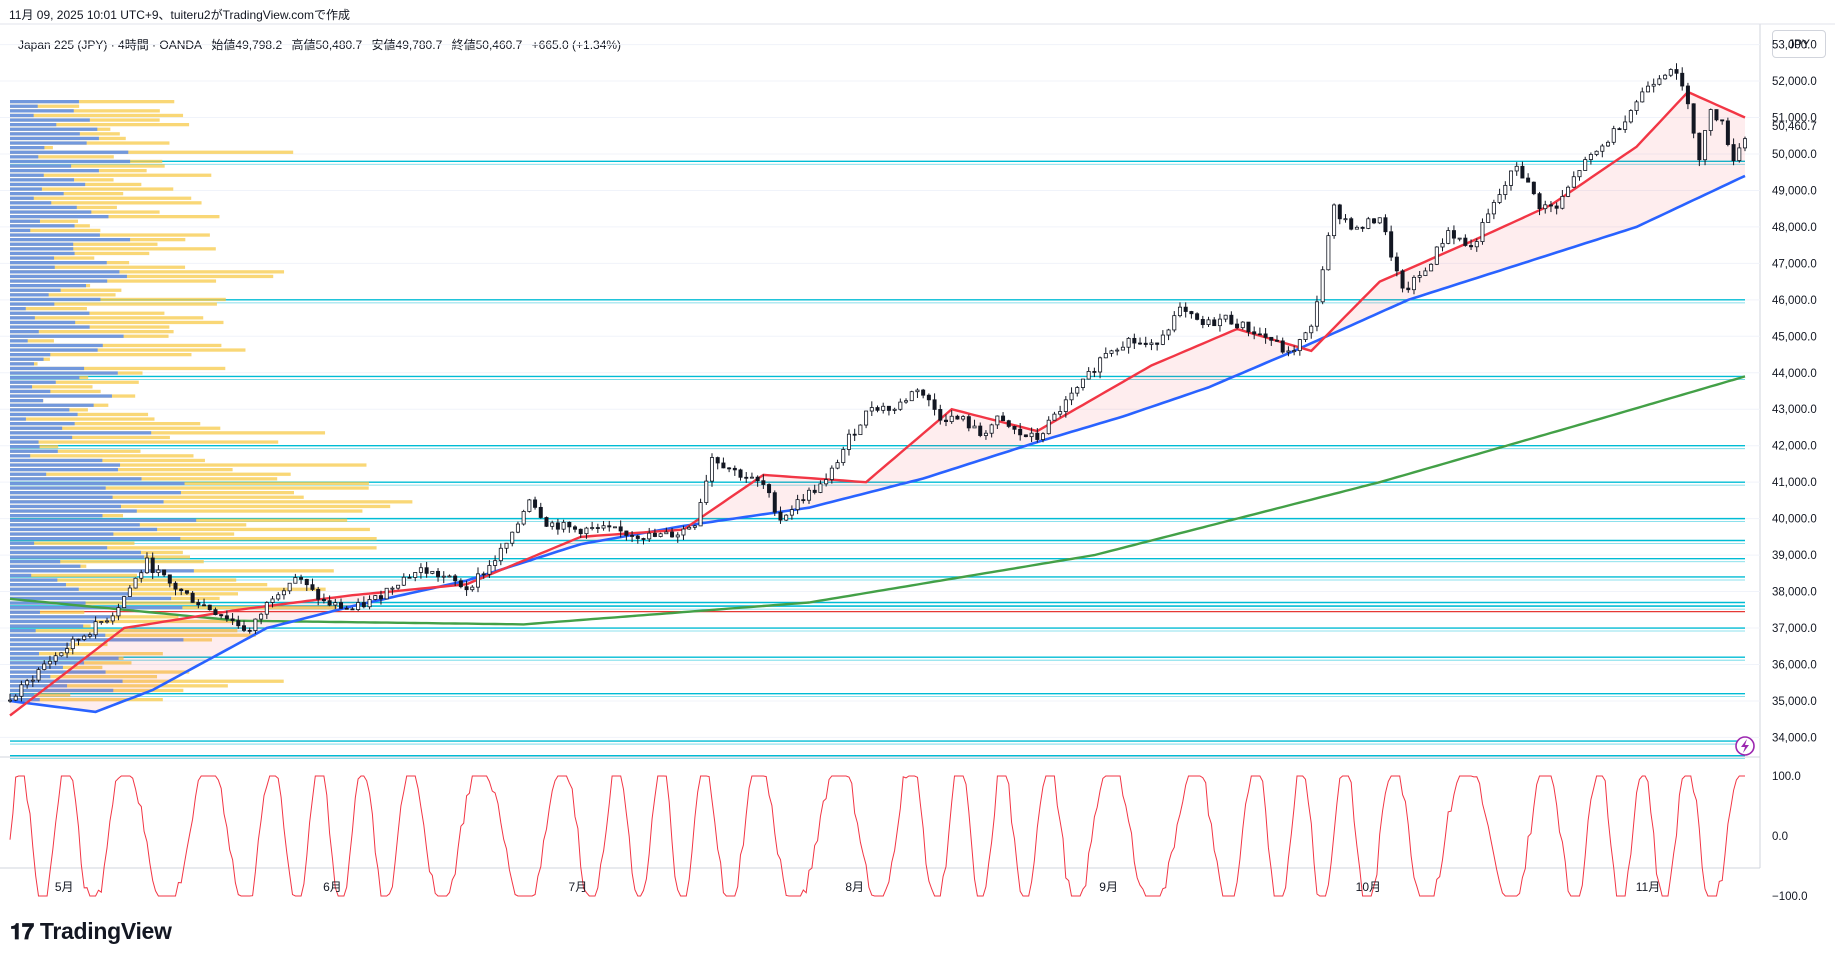 This screenshot has height=958, width=1835. I want to click on alert-icon, so click(1745, 746).